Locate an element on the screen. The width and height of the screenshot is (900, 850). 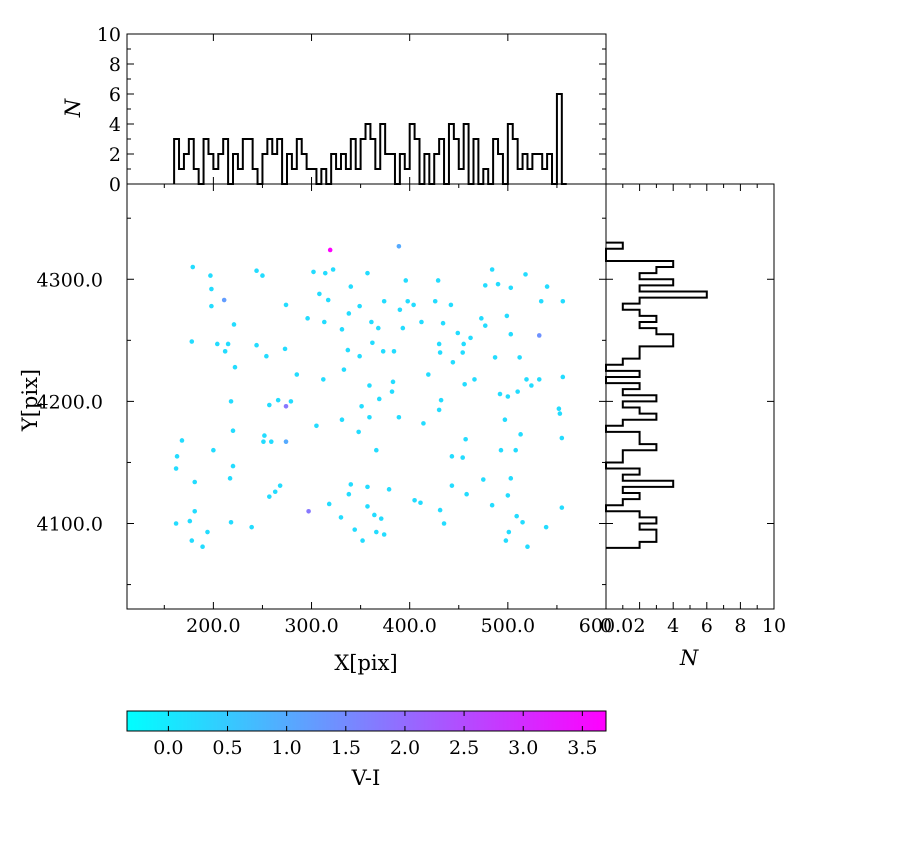
y-axis-label: Y[pix] is located at coordinates (30, 400).